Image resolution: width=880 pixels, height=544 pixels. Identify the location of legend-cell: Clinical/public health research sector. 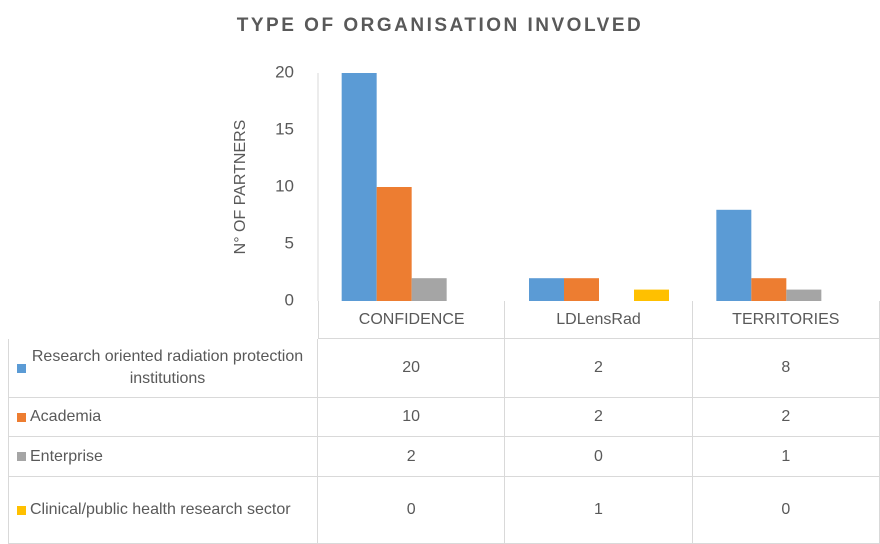
(163, 510).